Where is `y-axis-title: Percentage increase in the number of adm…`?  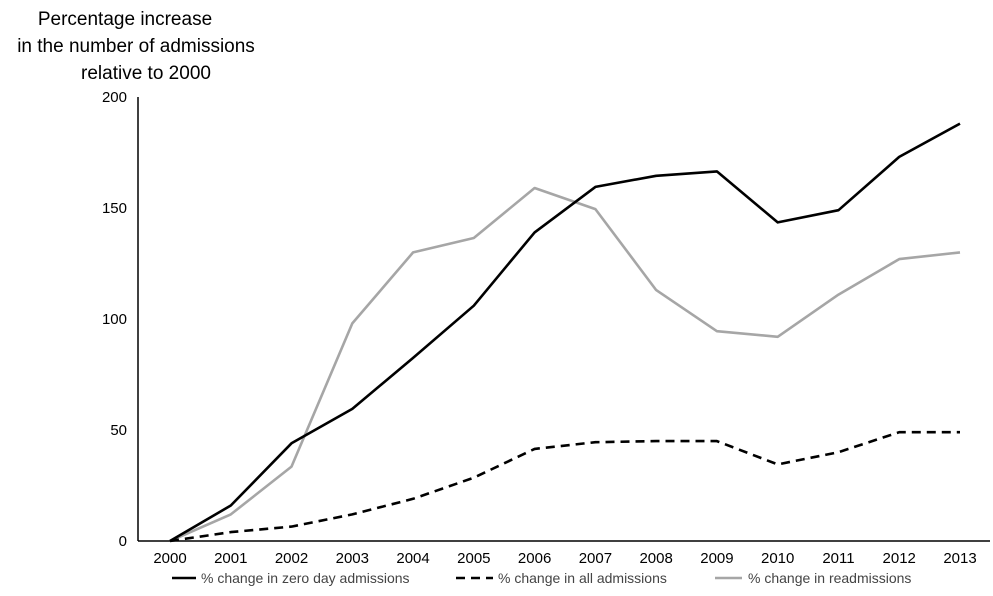
y-axis-title: Percentage increase in the number of adm… is located at coordinates (136, 46).